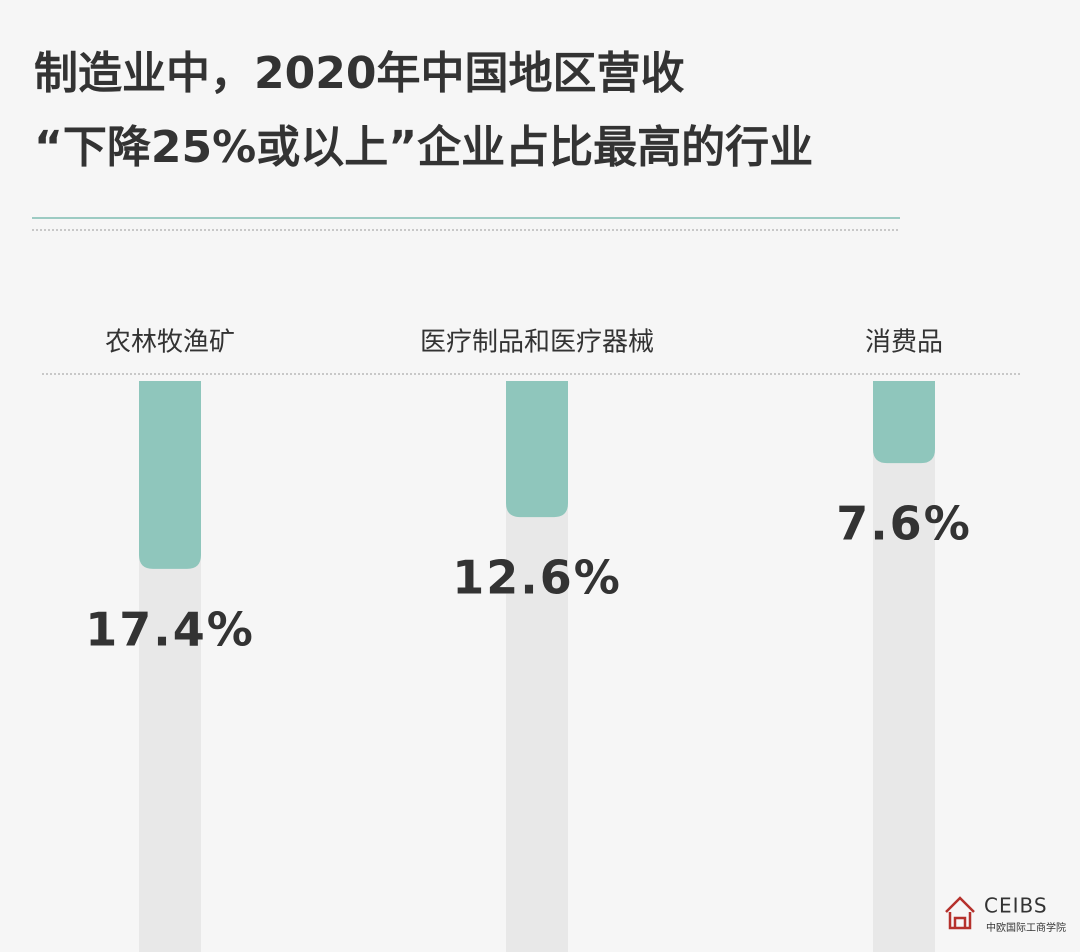 The height and width of the screenshot is (952, 1080). I want to click on chart-title: “下降25%或以上”企业占比最高的行业, so click(423, 147).